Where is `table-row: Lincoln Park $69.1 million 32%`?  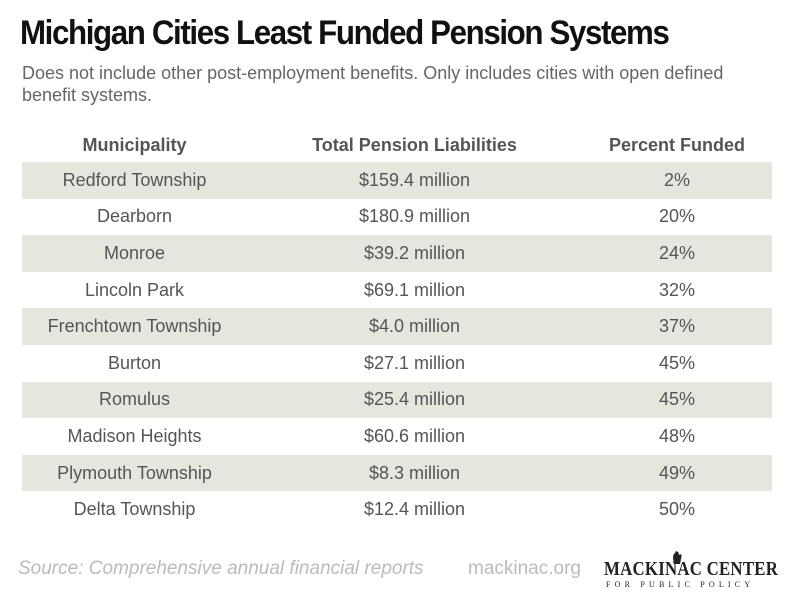 table-row: Lincoln Park $69.1 million 32% is located at coordinates (397, 290).